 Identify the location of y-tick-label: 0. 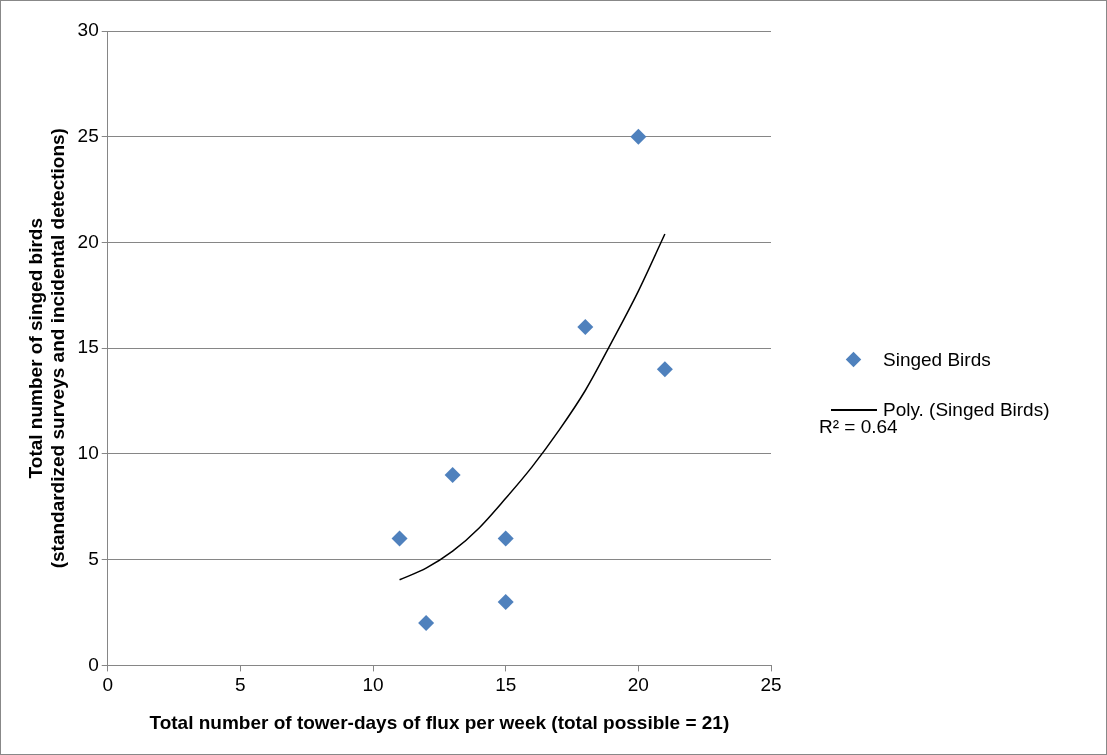
(93, 664).